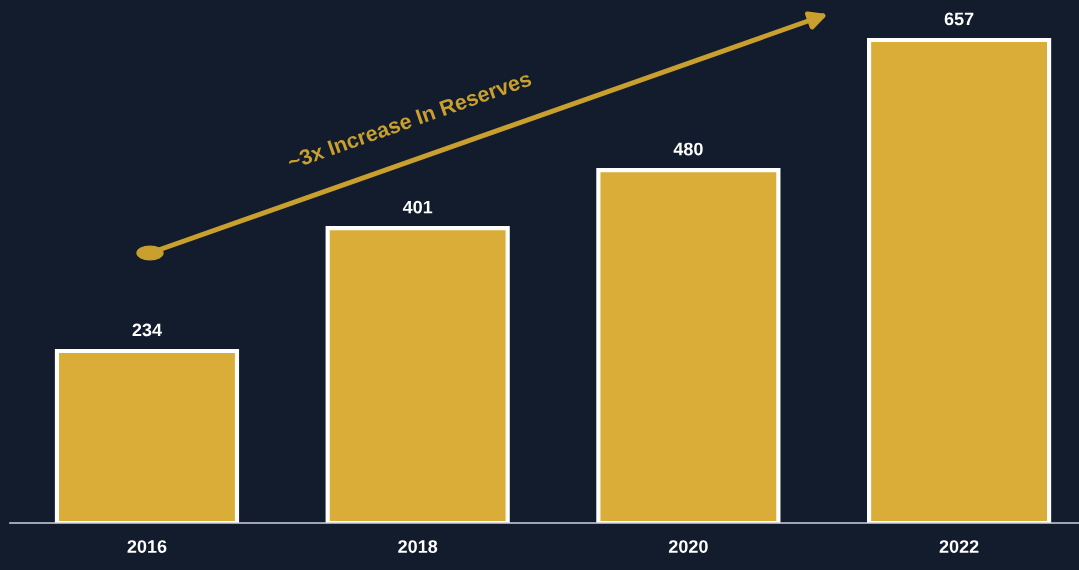  Describe the element at coordinates (417, 207) in the screenshot. I see `data-label: 401` at that location.